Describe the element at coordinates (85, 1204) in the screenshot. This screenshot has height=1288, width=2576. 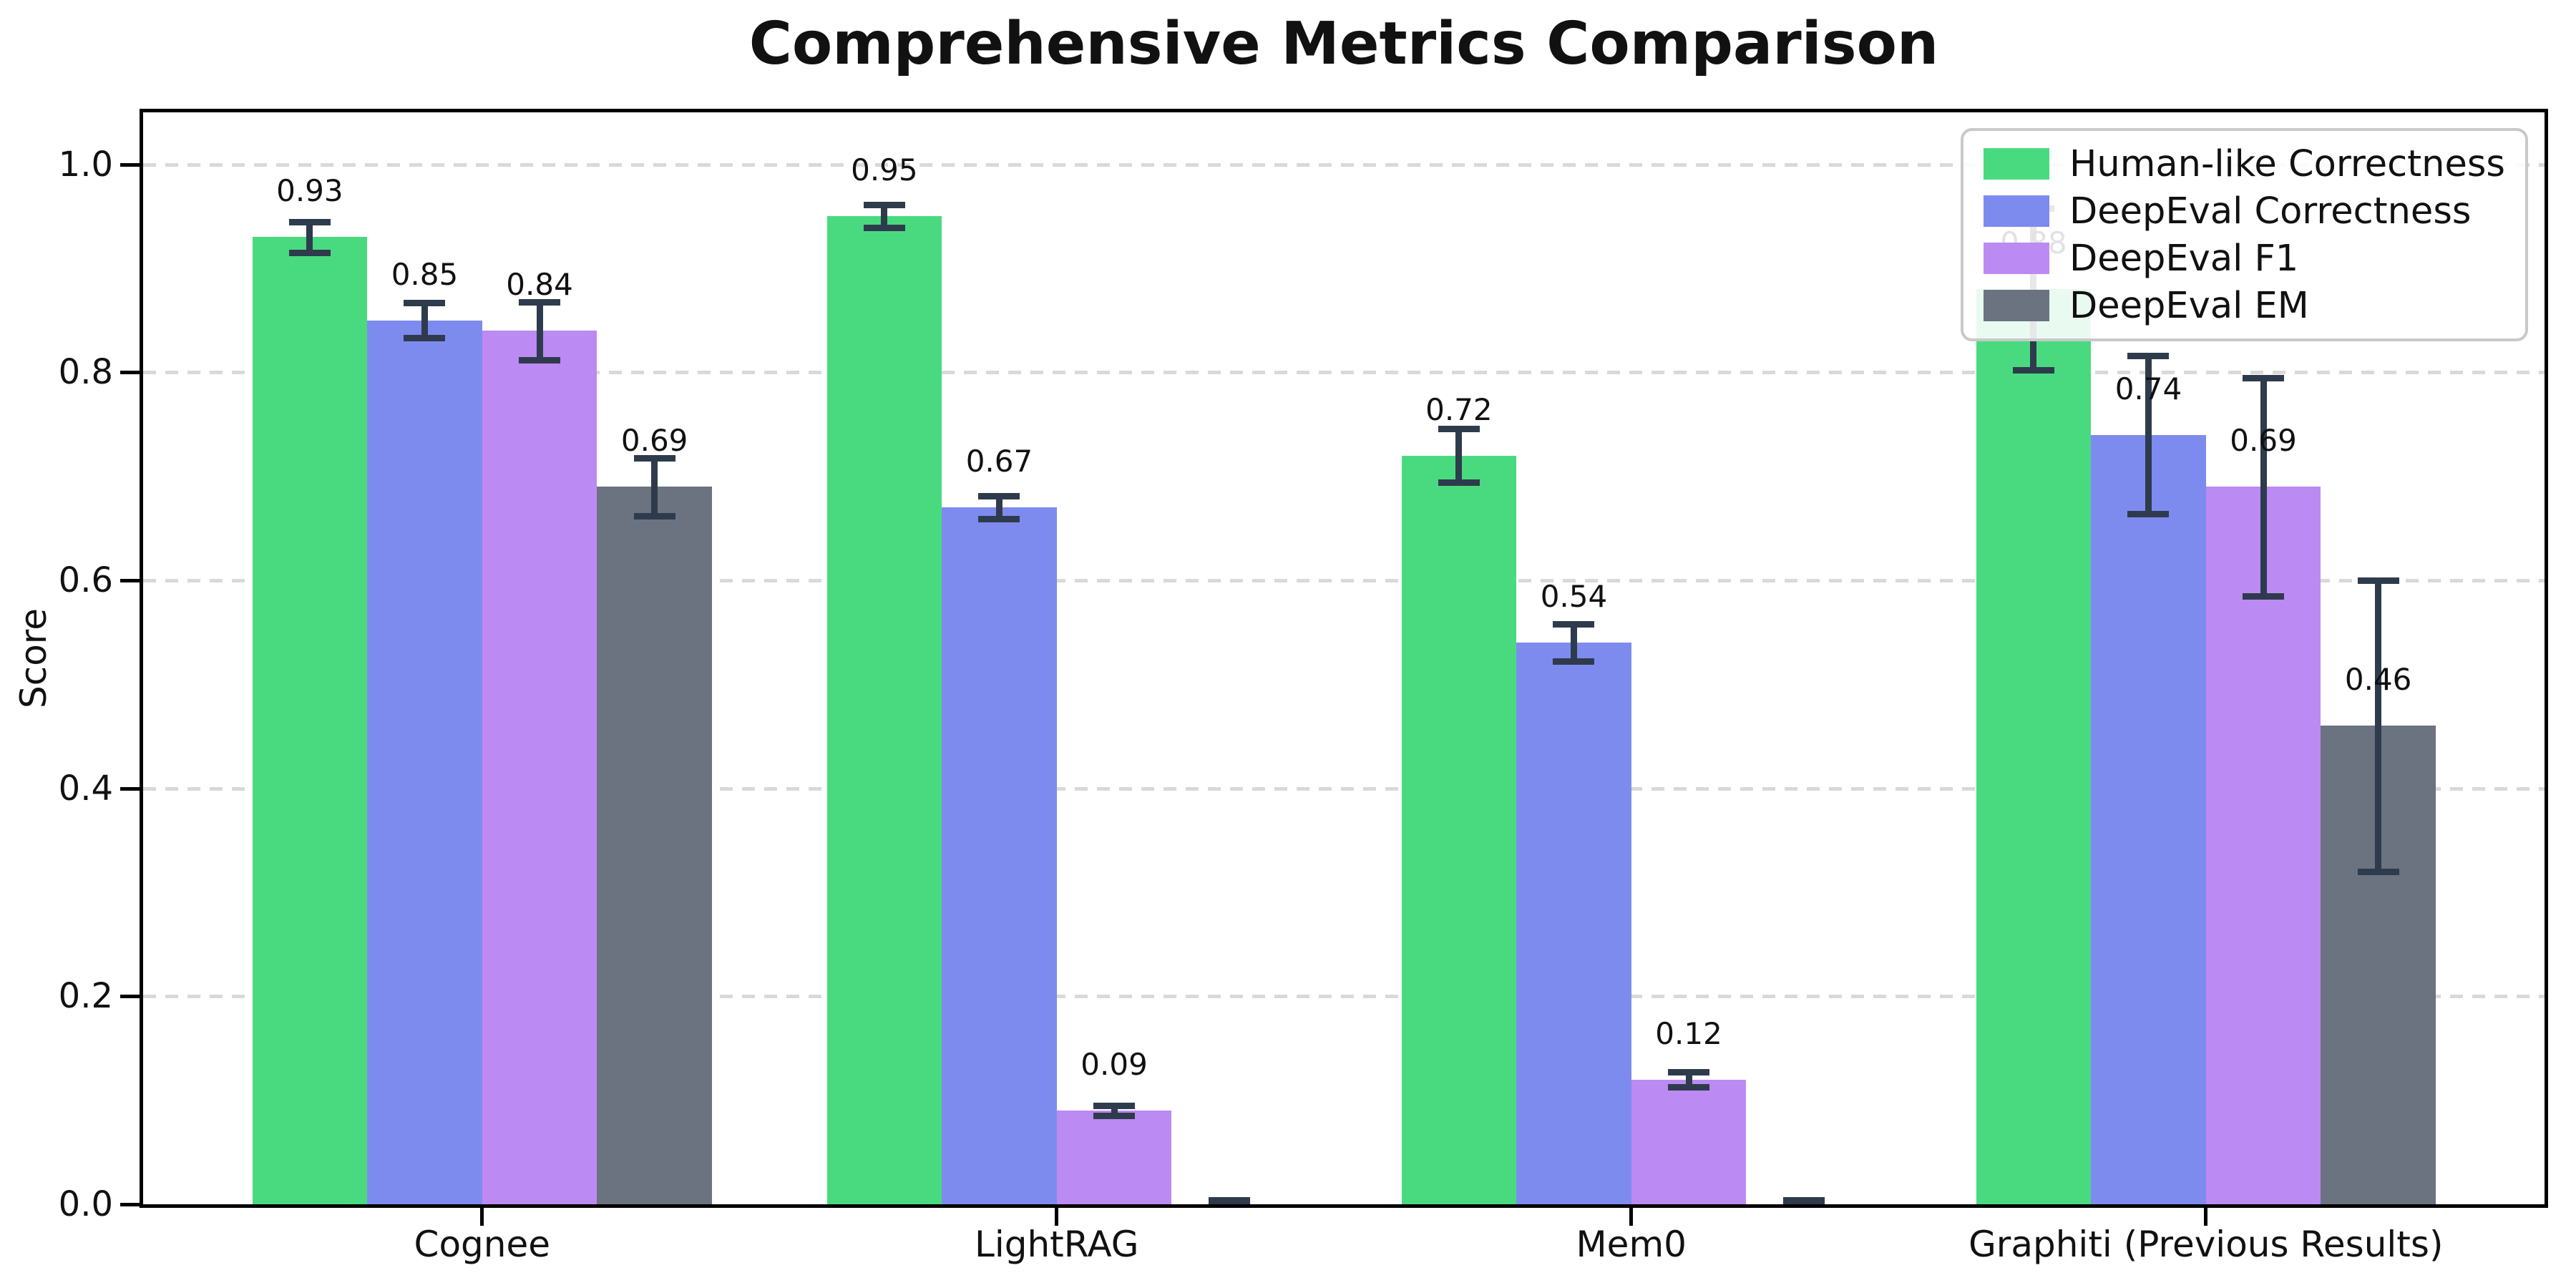
I see `y-tick-label-0.0: 0.0` at that location.